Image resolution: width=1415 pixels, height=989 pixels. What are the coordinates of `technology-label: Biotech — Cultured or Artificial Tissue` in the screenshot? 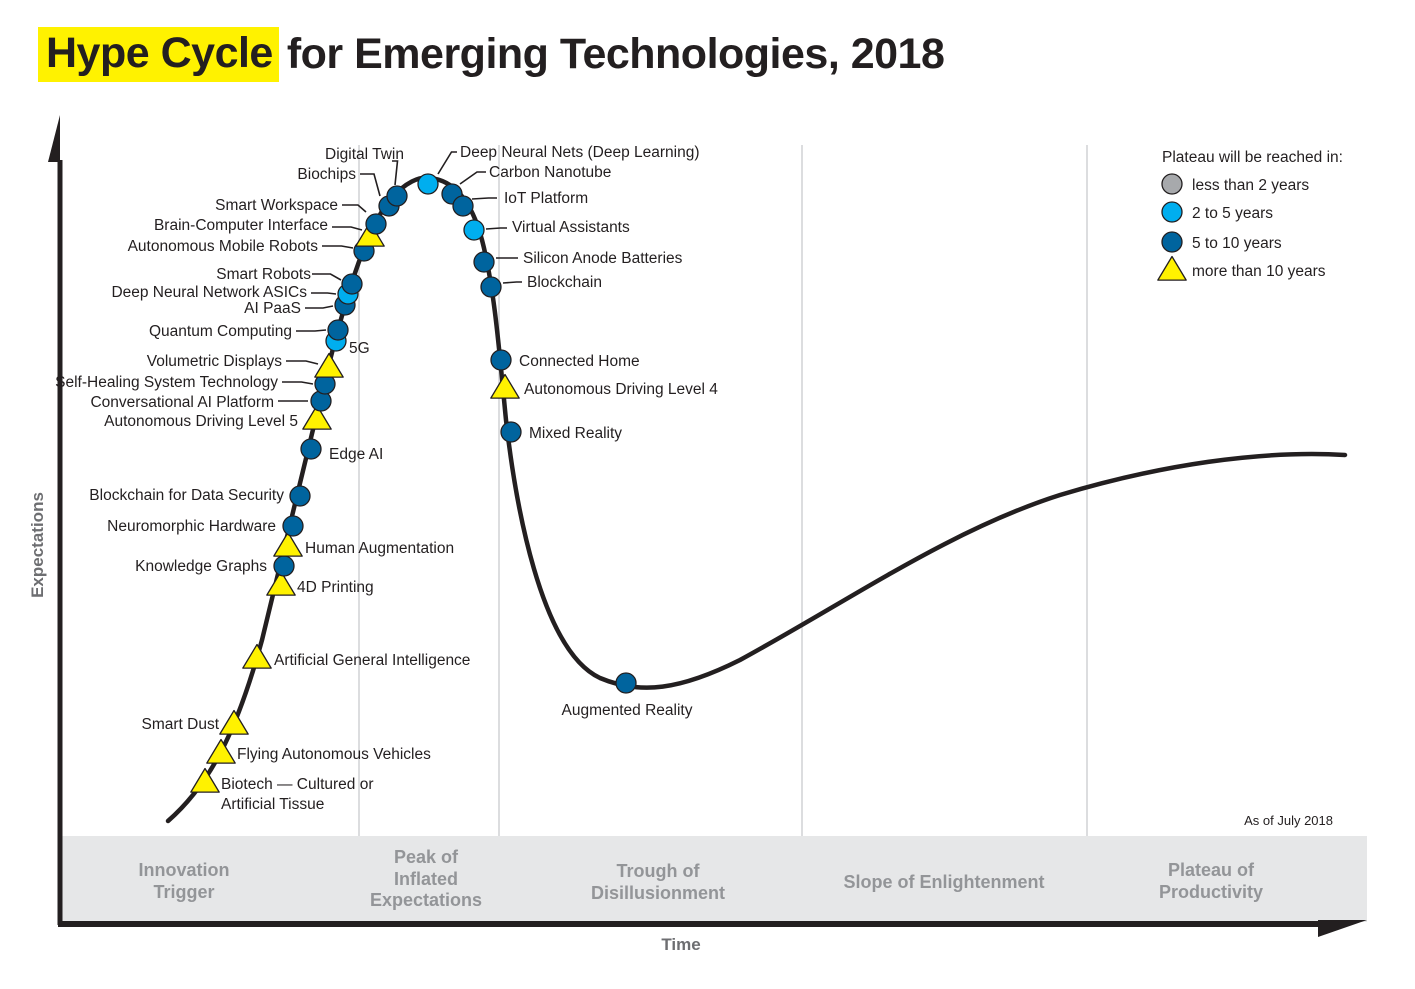 It's located at (297, 794).